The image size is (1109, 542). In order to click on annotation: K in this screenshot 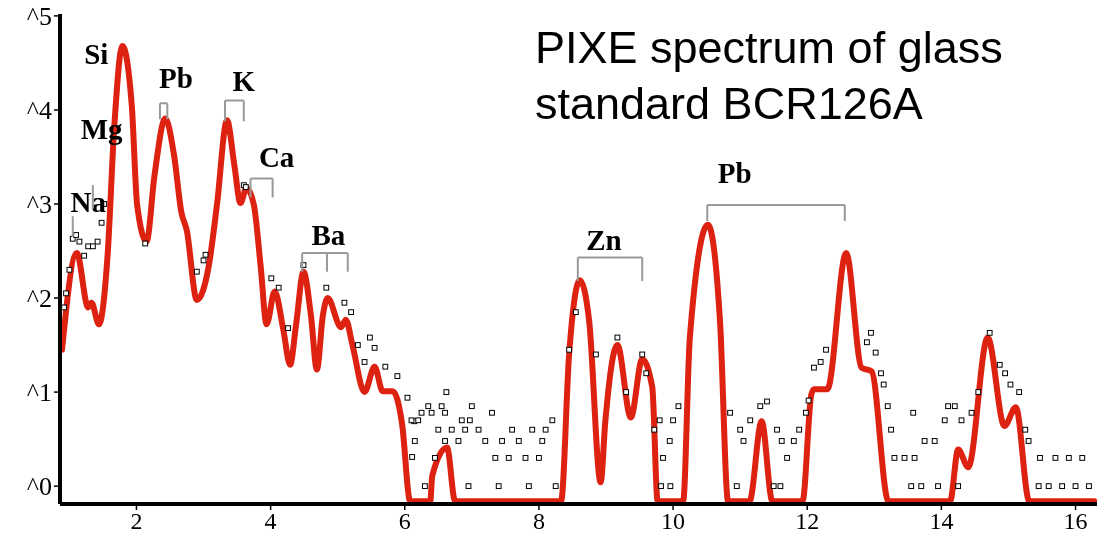, I will do `click(244, 80)`.